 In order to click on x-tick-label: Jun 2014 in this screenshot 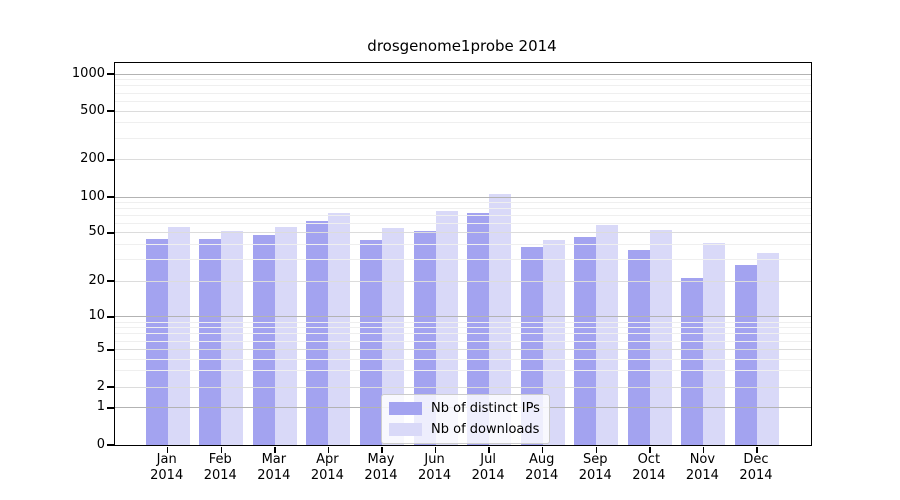, I will do `click(435, 467)`.